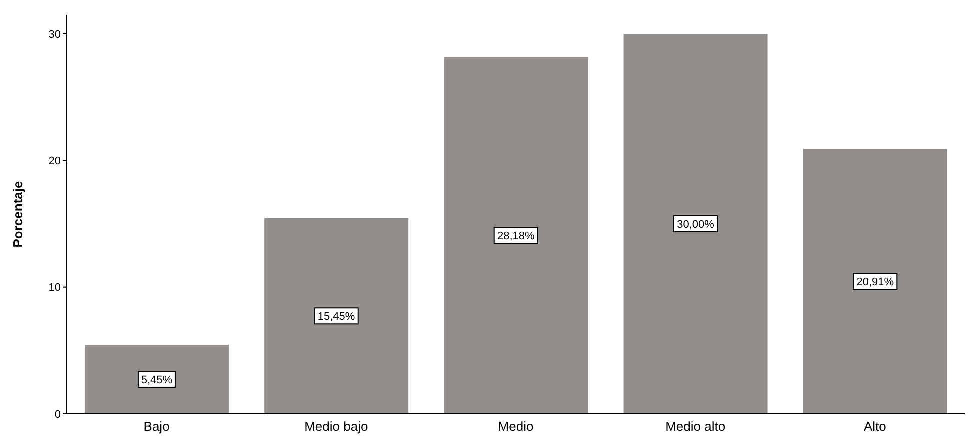 This screenshot has height=442, width=977. What do you see at coordinates (57, 414) in the screenshot?
I see `y-tick-label: 0` at bounding box center [57, 414].